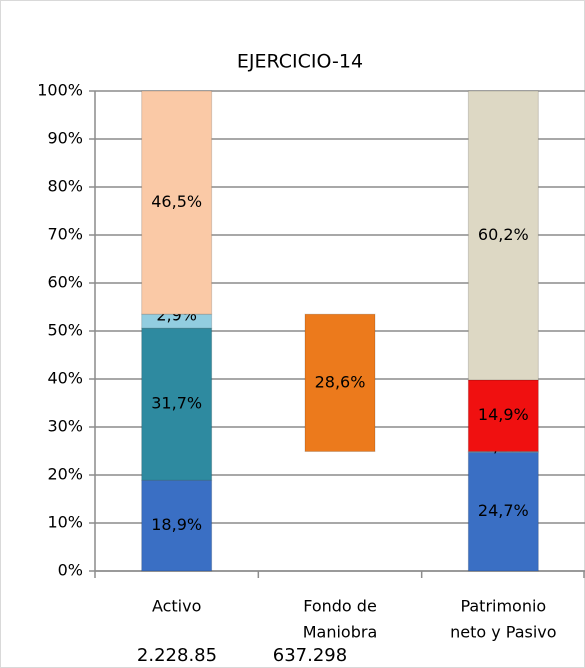 The width and height of the screenshot is (585, 668). I want to click on y-tick-label: 60%, so click(65, 282).